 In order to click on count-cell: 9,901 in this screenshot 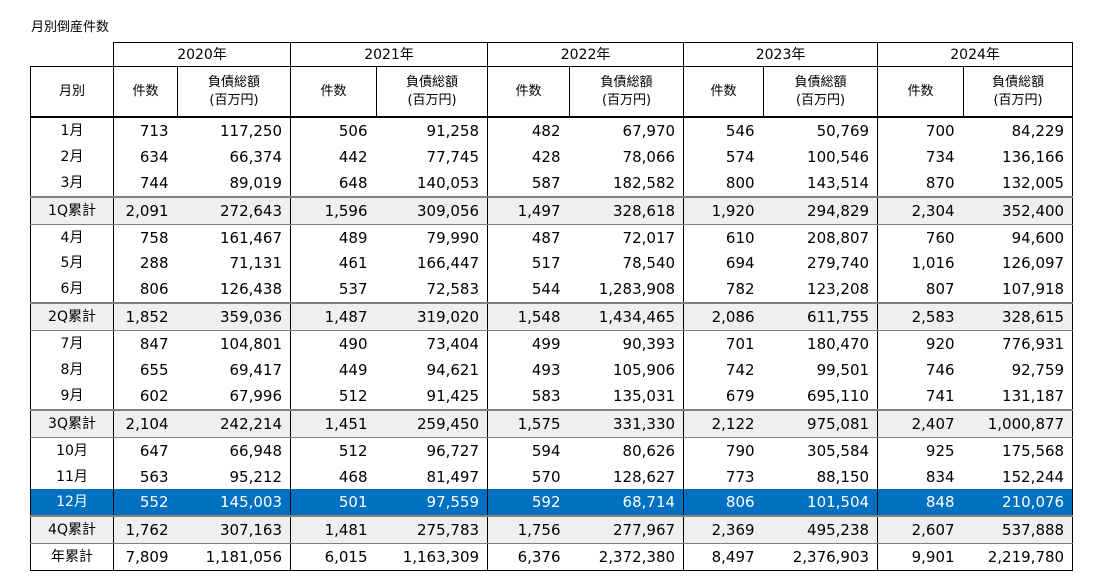, I will do `click(920, 557)`.